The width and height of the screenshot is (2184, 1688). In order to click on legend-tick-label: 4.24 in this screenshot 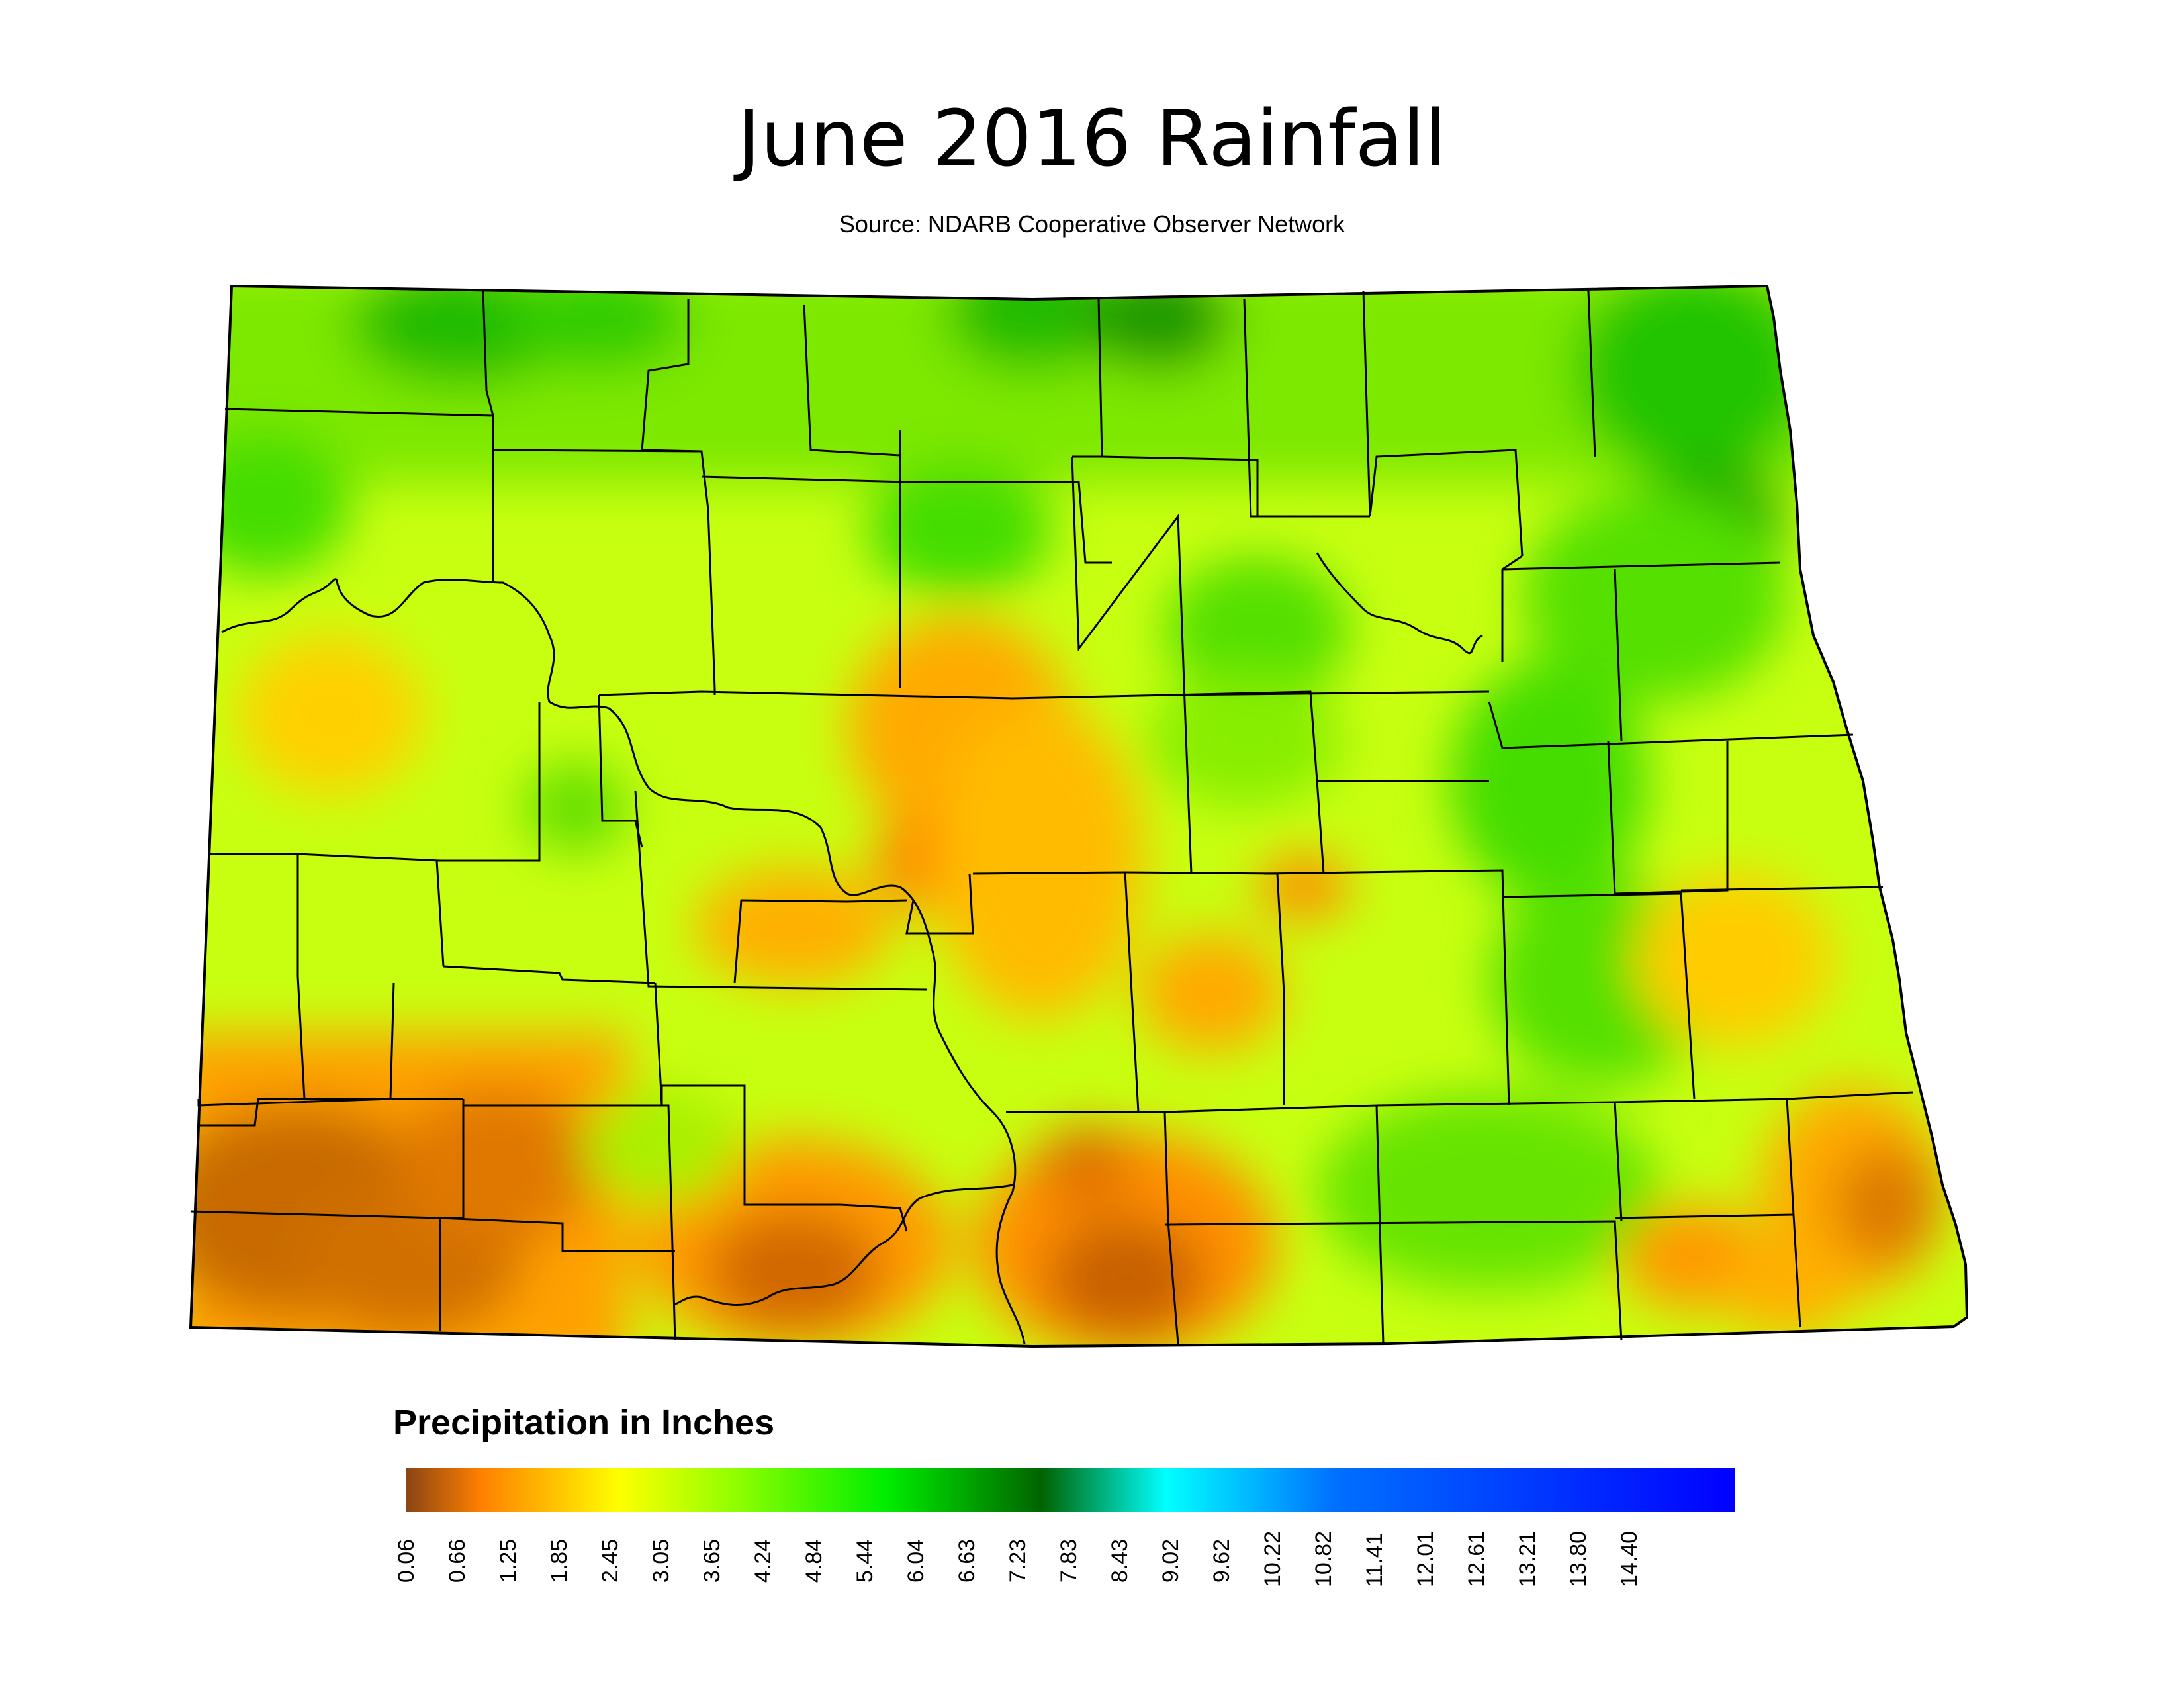, I will do `click(763, 1560)`.